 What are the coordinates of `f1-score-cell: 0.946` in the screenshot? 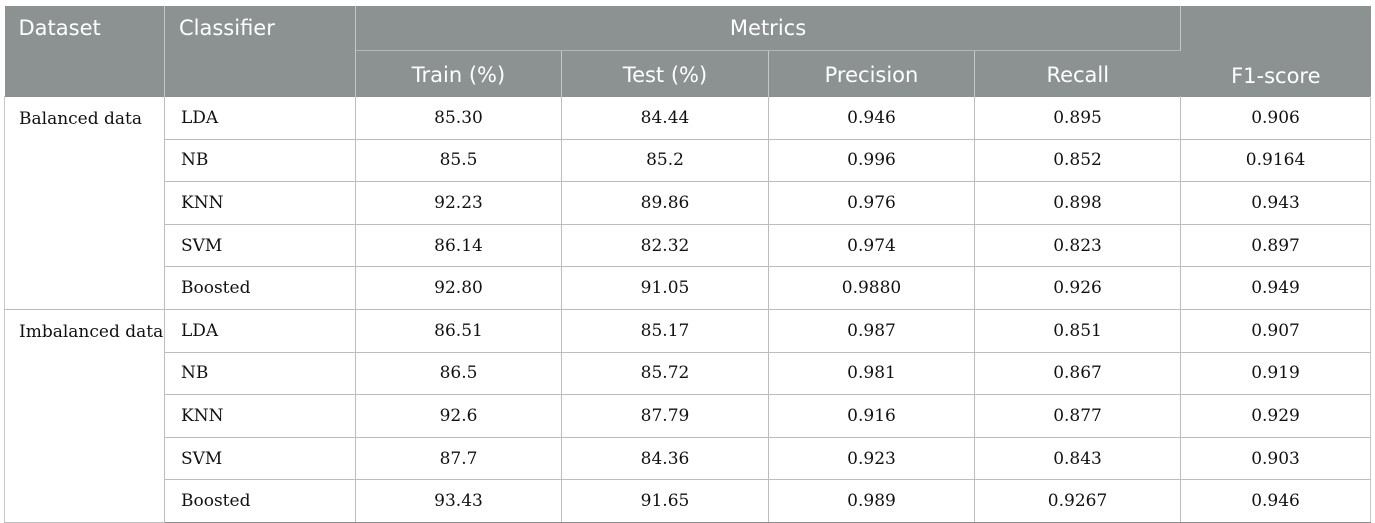 It's located at (1276, 501).